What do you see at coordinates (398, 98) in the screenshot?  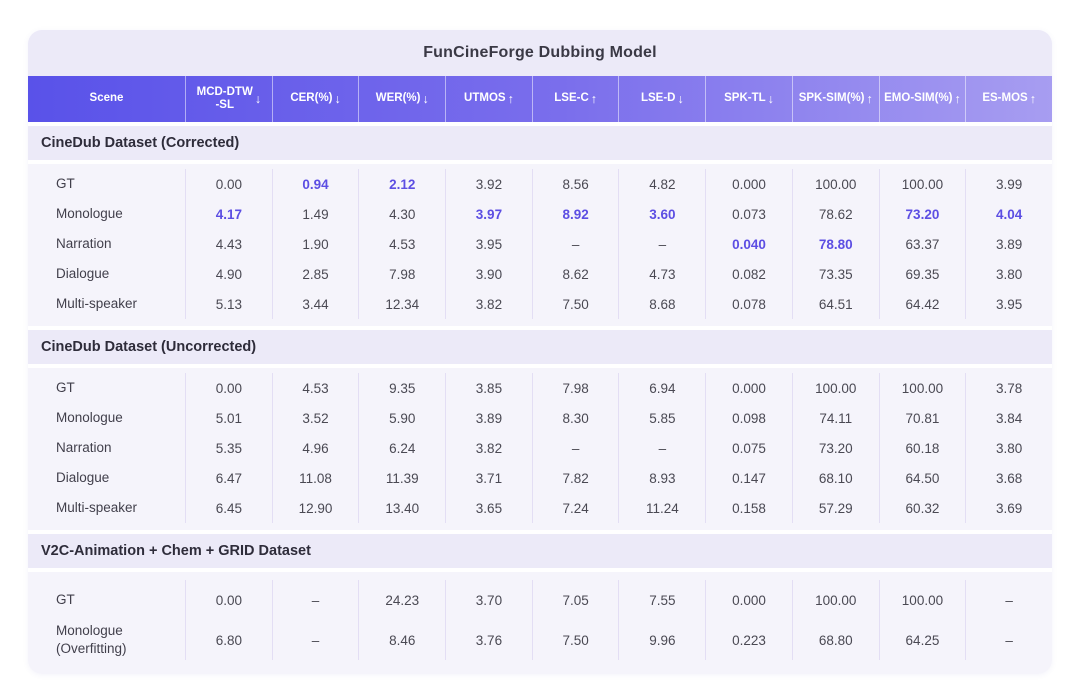 I see `column-label: WER(%)` at bounding box center [398, 98].